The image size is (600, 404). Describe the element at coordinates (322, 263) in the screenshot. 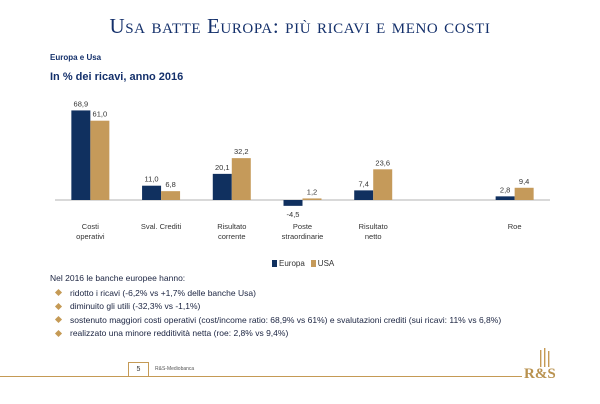

I see `legend-usa: USA` at that location.